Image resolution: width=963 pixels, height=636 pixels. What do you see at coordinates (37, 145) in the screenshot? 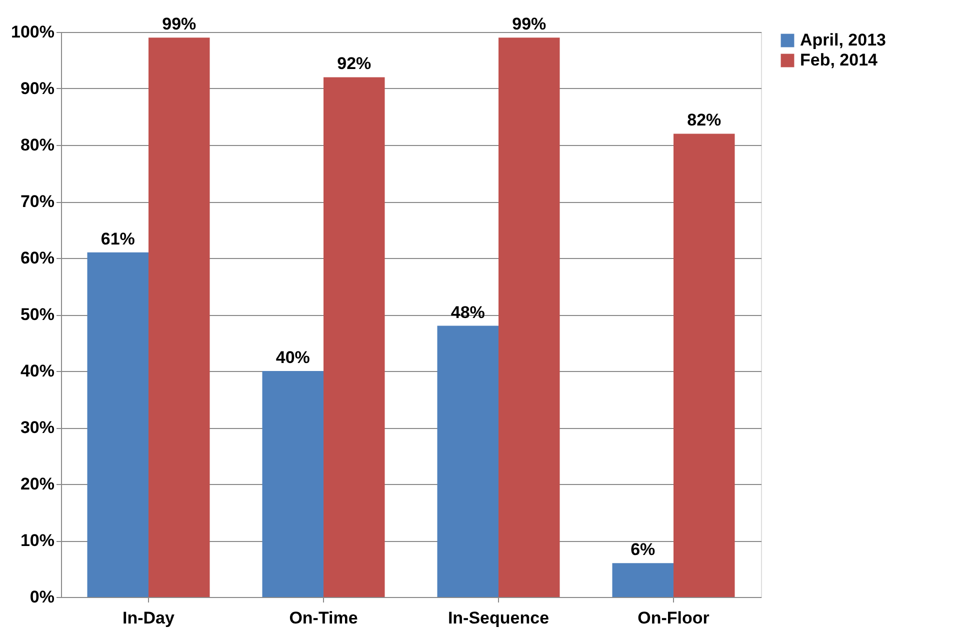
I see `y-tick-label: 80%` at bounding box center [37, 145].